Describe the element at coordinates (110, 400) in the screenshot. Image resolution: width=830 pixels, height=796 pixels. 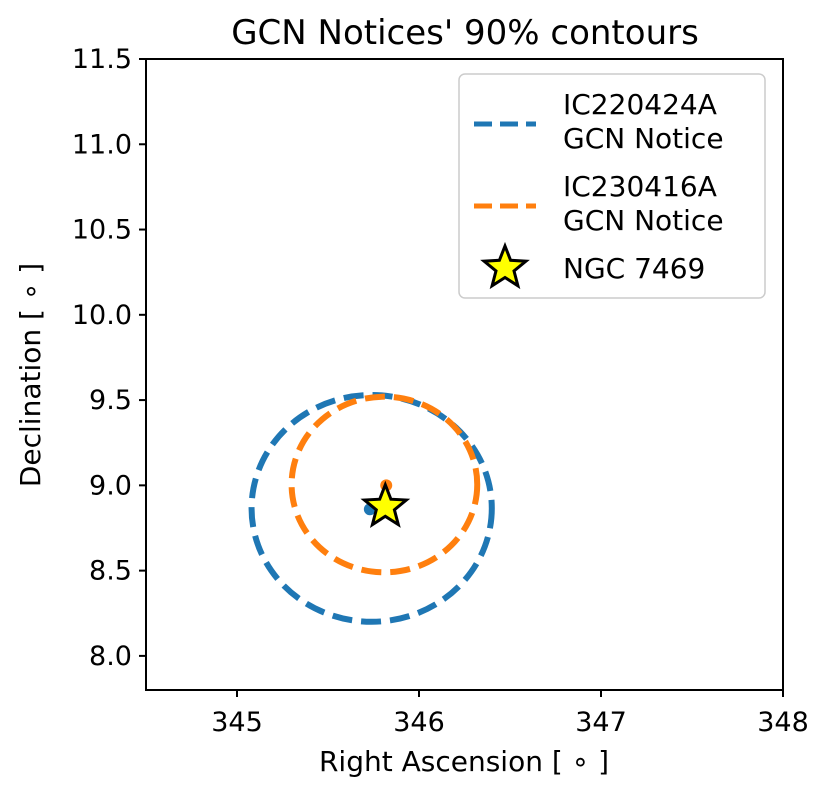
I see `y-tick-label: 9.5` at that location.